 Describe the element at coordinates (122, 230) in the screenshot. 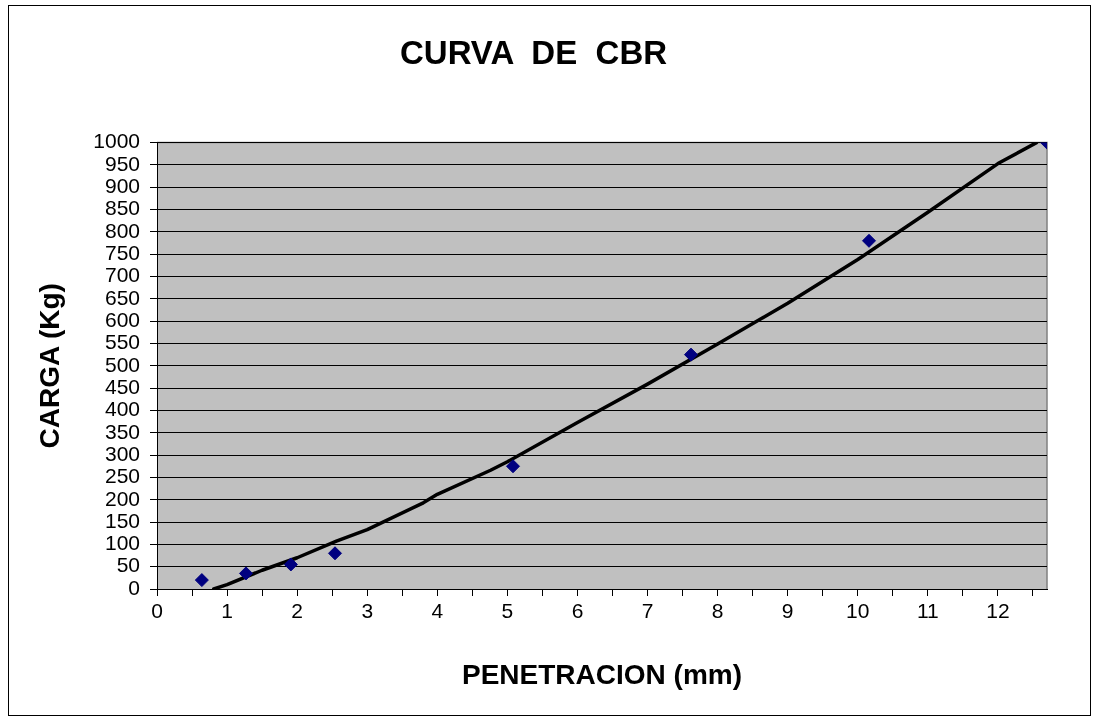

I see `y-tick-label: 800` at that location.